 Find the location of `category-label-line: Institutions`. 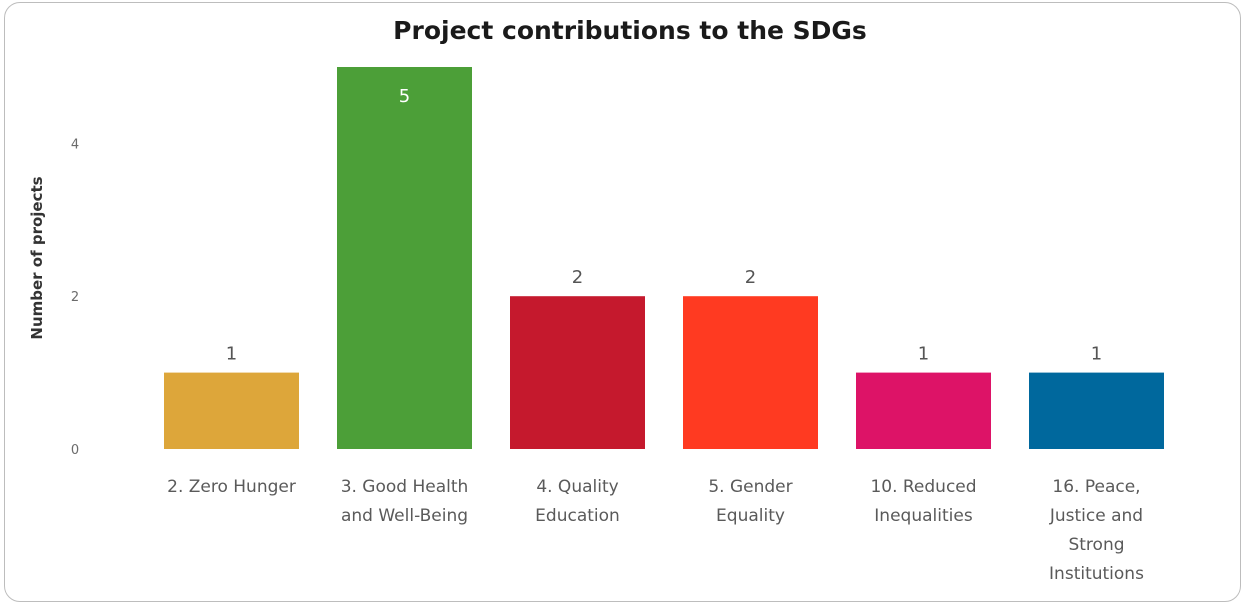

category-label-line: Institutions is located at coordinates (1096, 574).